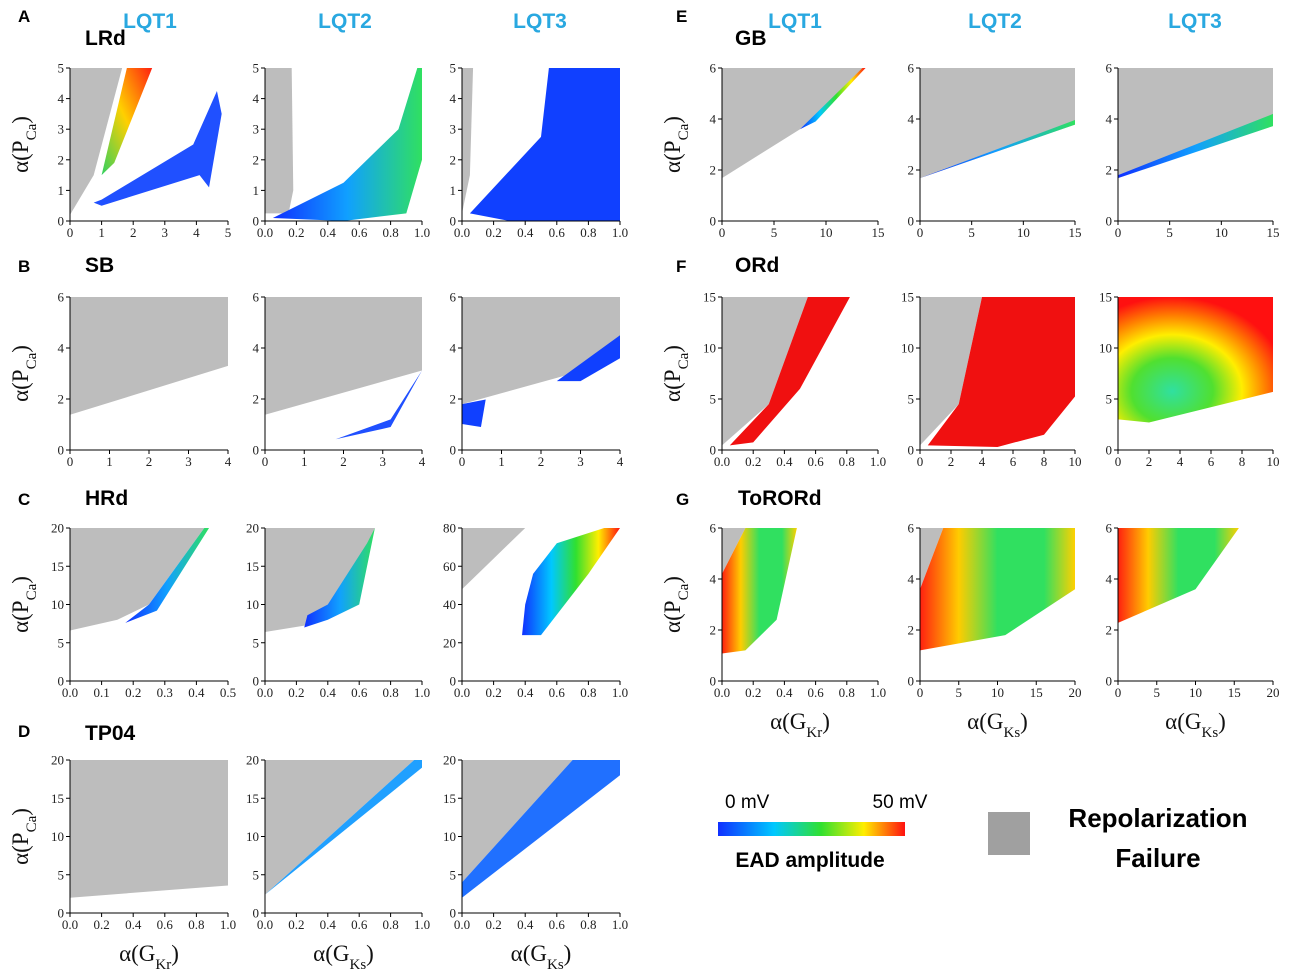 The width and height of the screenshot is (1293, 971). Describe the element at coordinates (995, 21) in the screenshot. I see `column-header: LQT2` at that location.